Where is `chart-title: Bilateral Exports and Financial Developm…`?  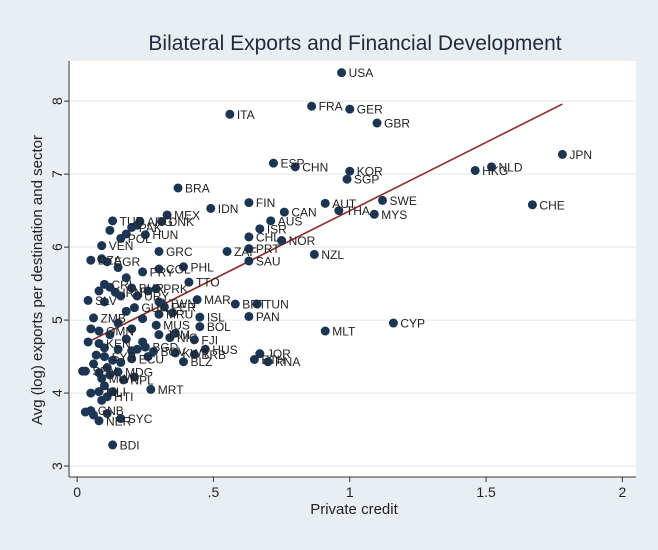
chart-title: Bilateral Exports and Financial Developm… is located at coordinates (354, 43).